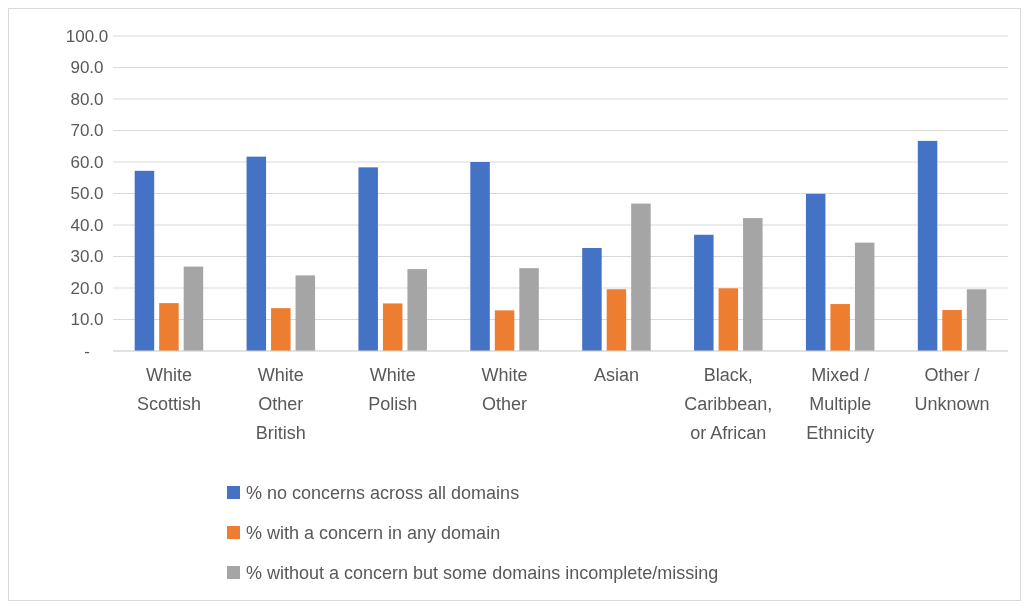 The image size is (1029, 609). I want to click on x-tick-label: Black, Caribbean, or African, so click(728, 404).